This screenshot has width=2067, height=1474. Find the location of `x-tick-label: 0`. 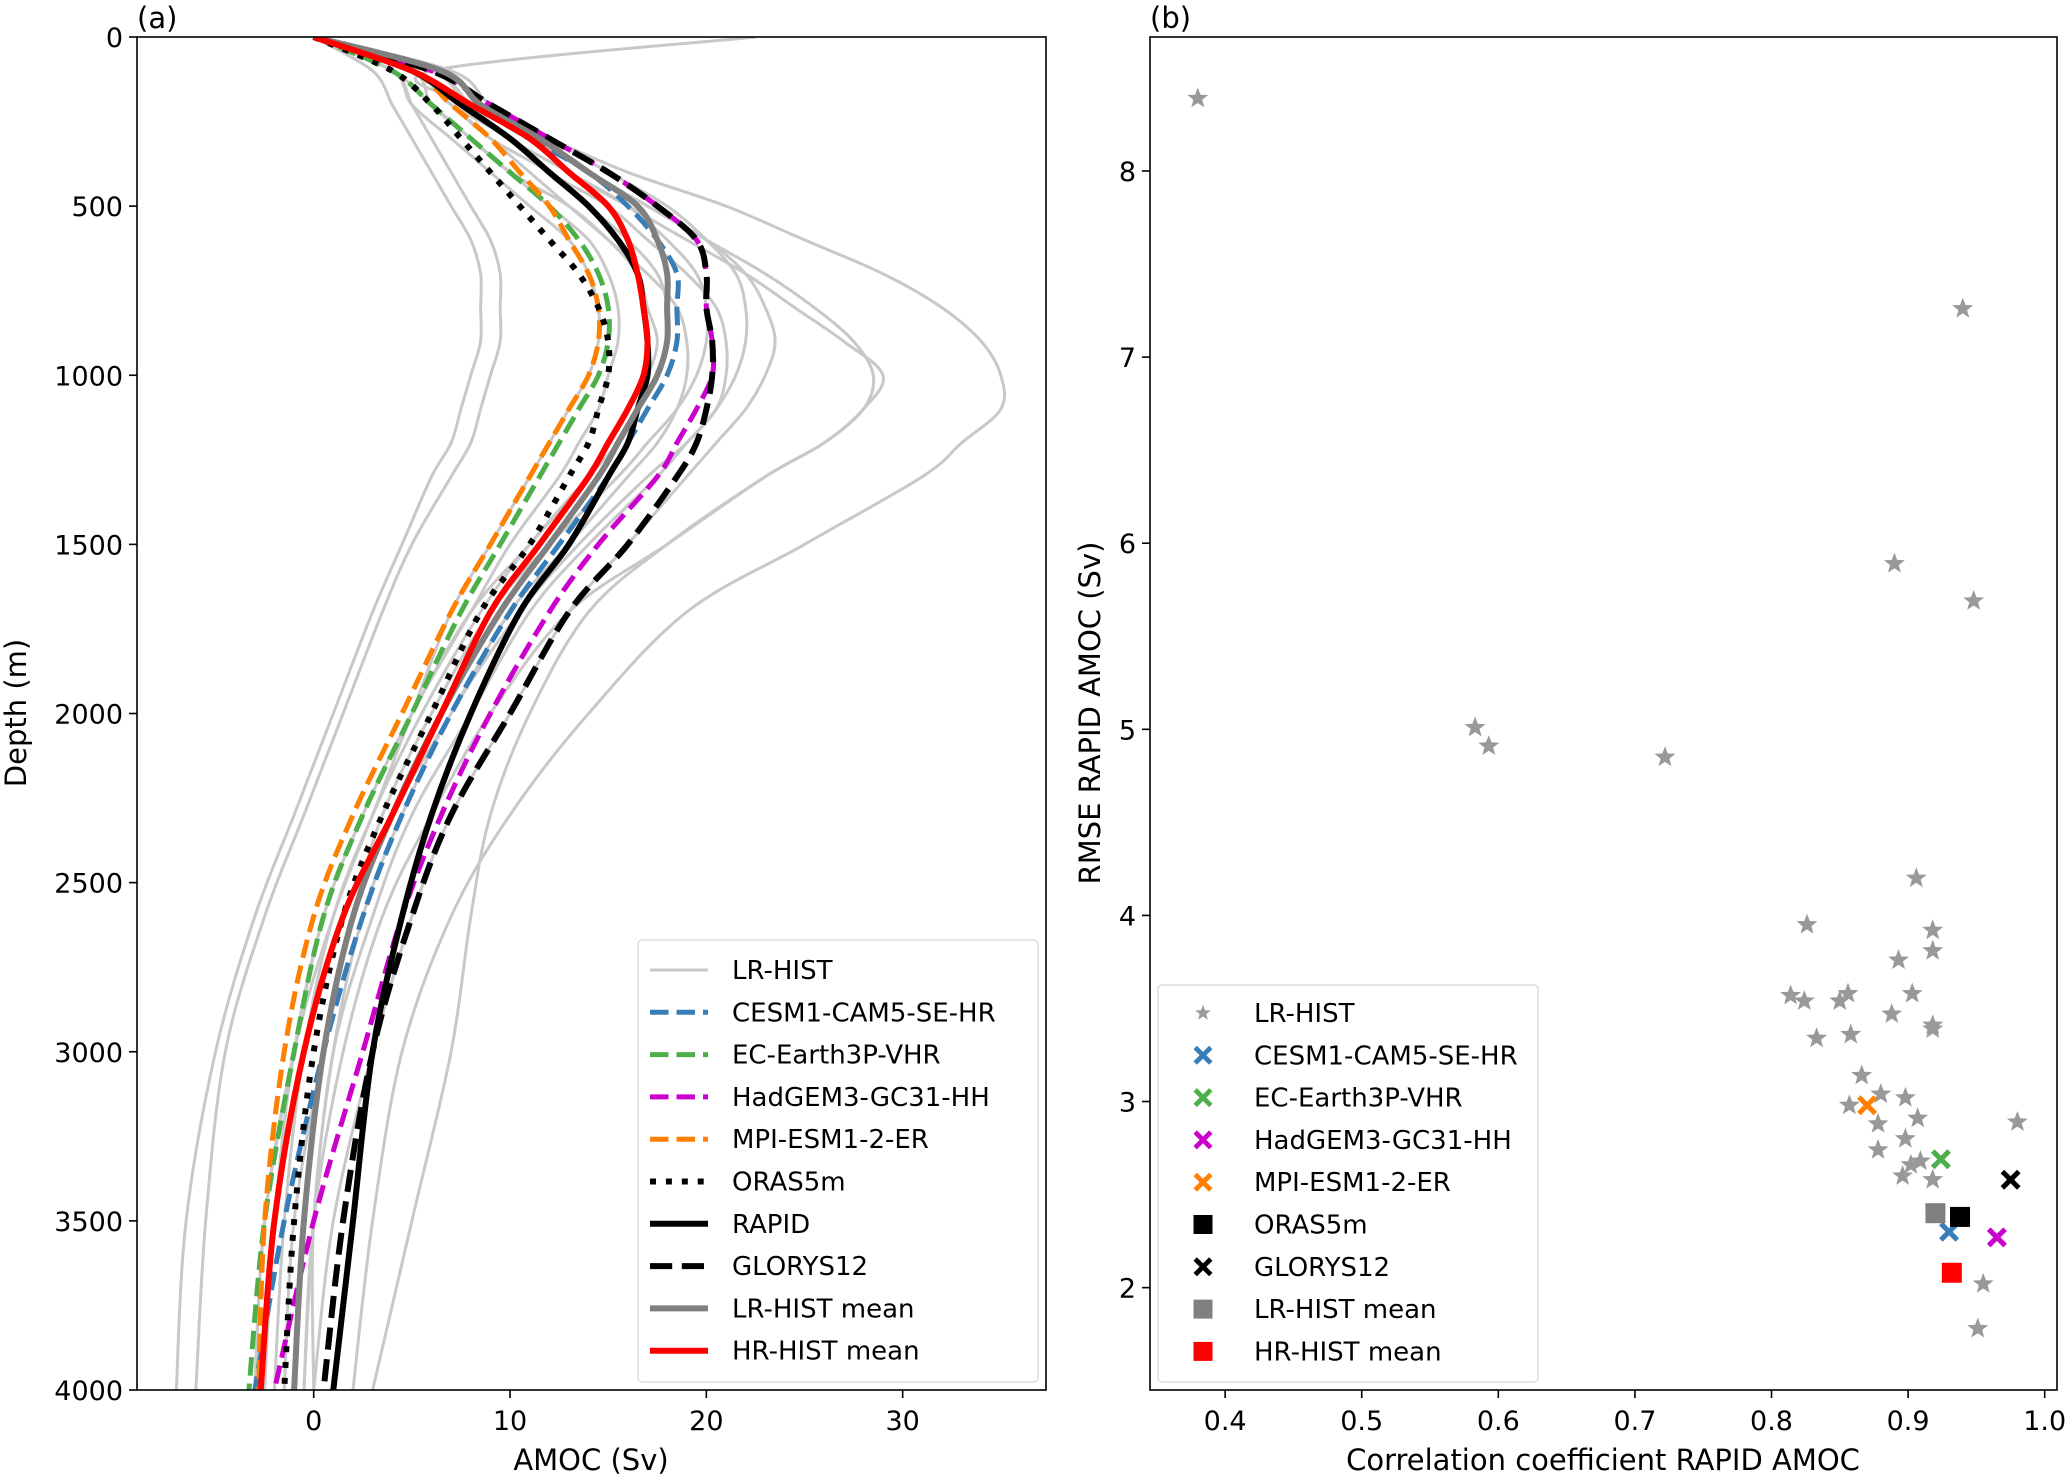

x-tick-label: 0 is located at coordinates (313, 1421).